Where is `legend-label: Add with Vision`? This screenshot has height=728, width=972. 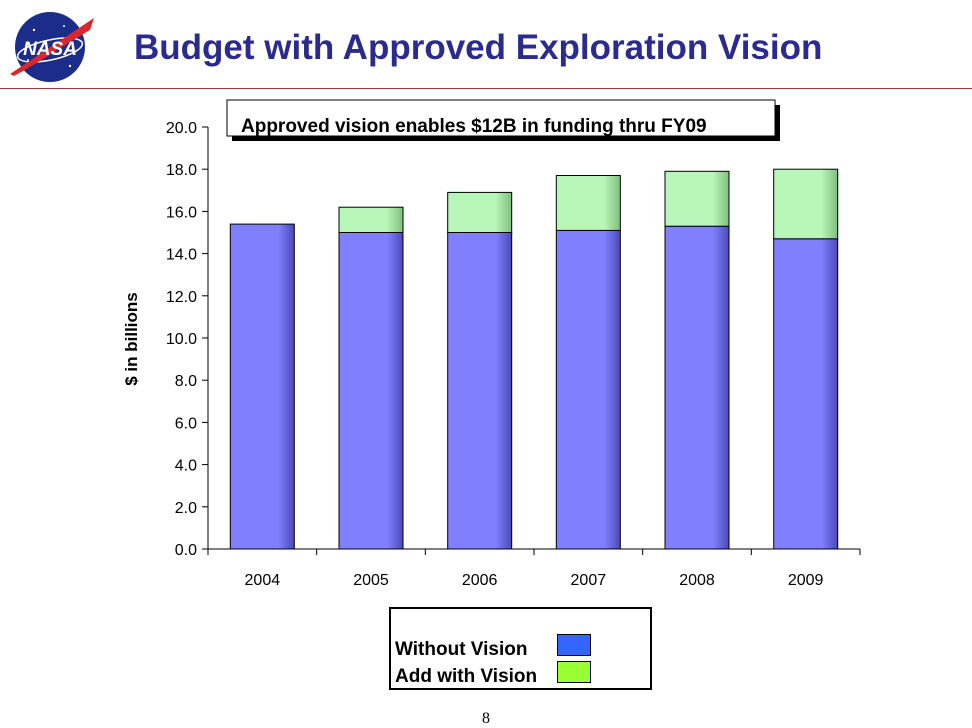 legend-label: Add with Vision is located at coordinates (466, 676).